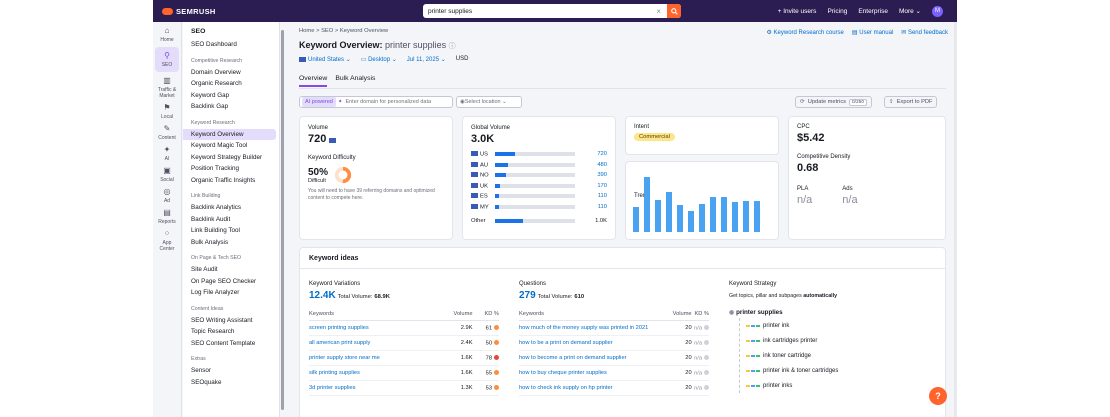 This screenshot has height=417, width=1110. Describe the element at coordinates (373, 388) in the screenshot. I see `keyword-link: 3d printer supplies` at that location.